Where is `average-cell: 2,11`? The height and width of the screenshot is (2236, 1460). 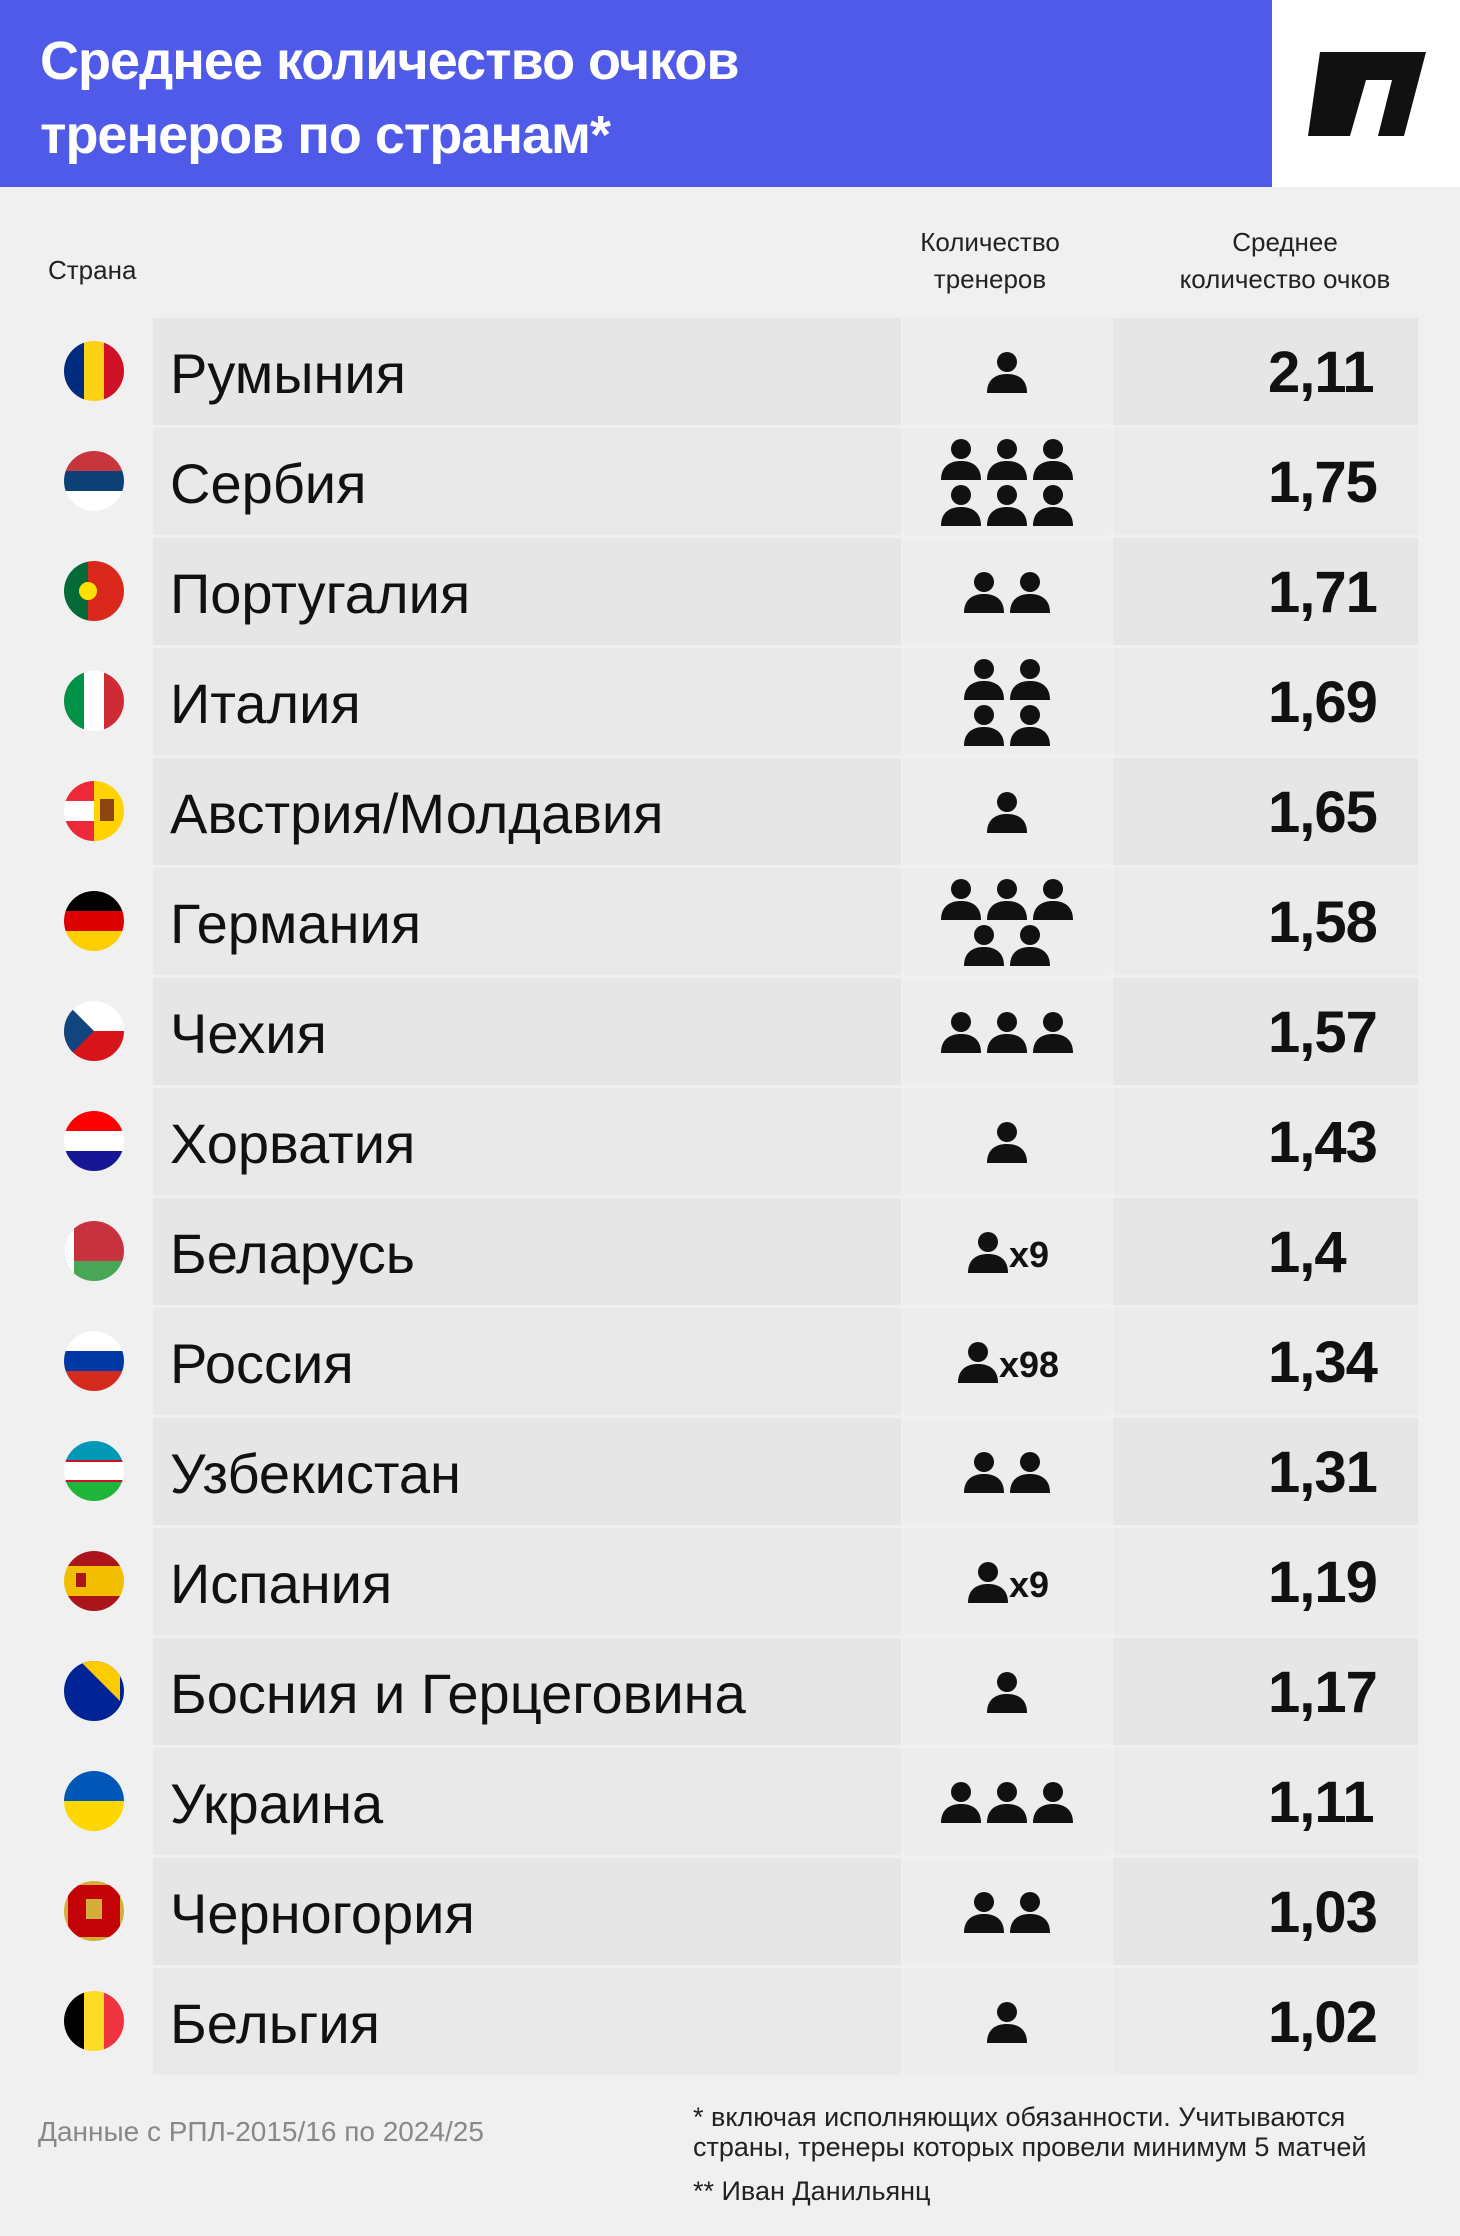 average-cell: 2,11 is located at coordinates (1265, 371).